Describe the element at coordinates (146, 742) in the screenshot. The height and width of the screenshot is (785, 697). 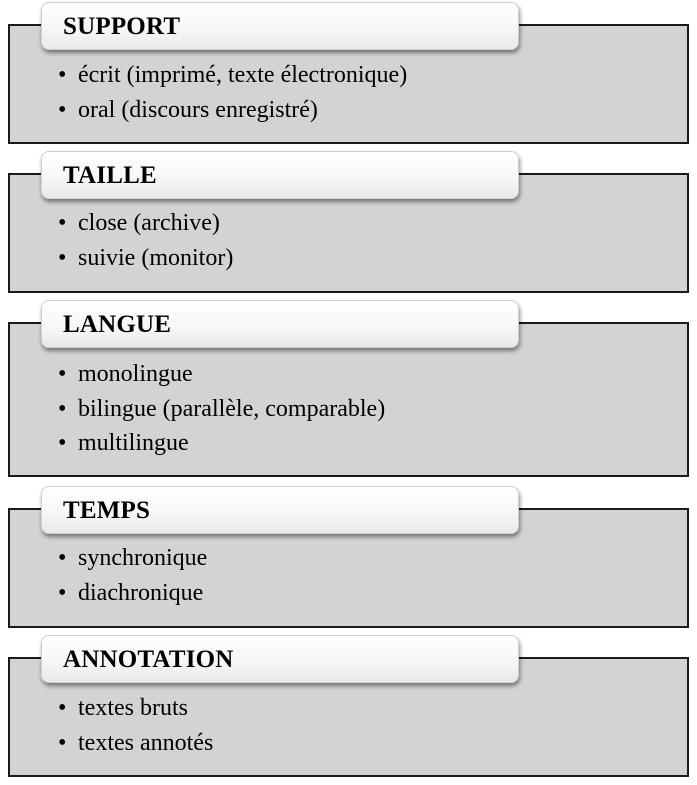
I see `item-text: textes annotés` at that location.